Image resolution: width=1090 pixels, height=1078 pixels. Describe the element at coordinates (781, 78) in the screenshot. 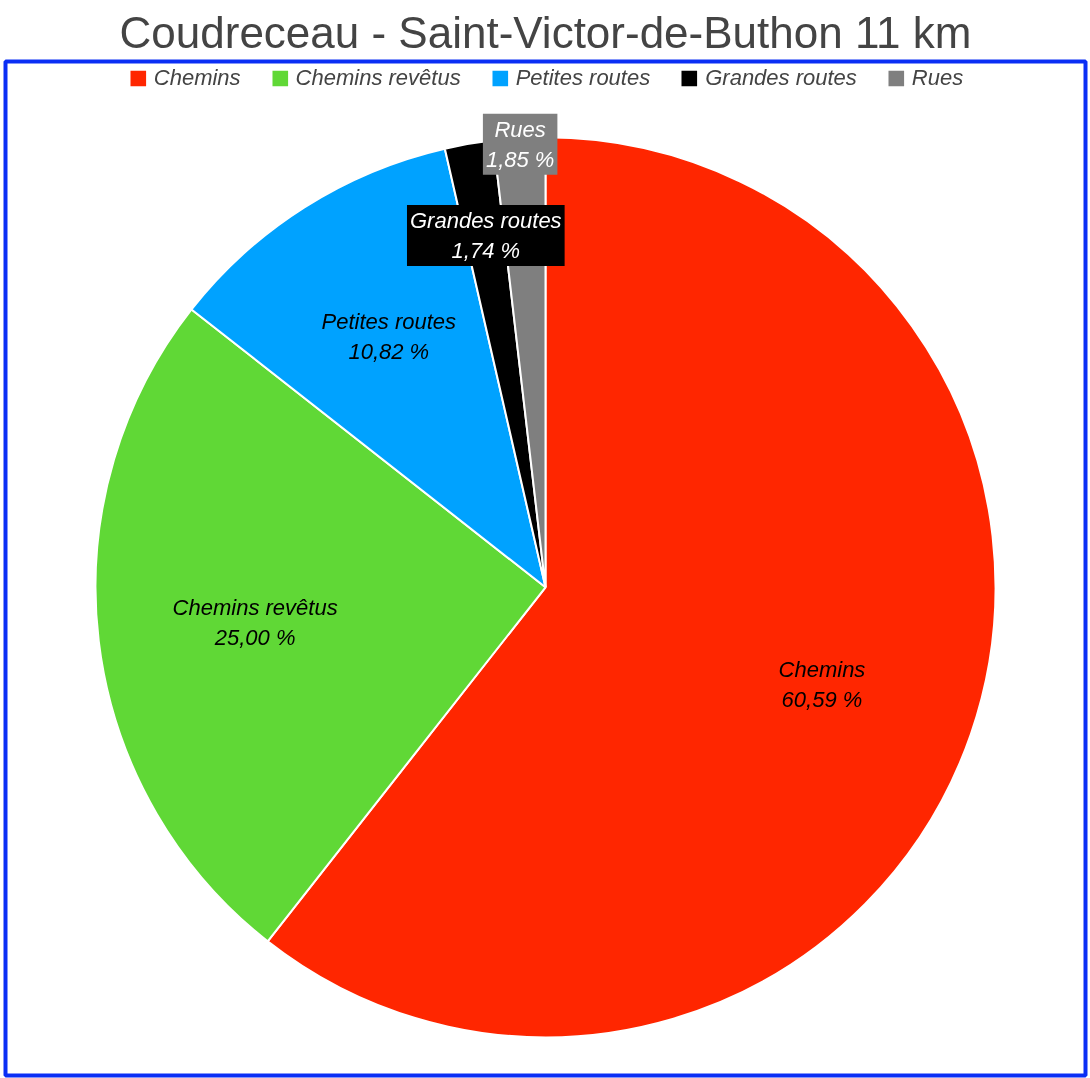

I see `legend-label: Grandes routes` at that location.